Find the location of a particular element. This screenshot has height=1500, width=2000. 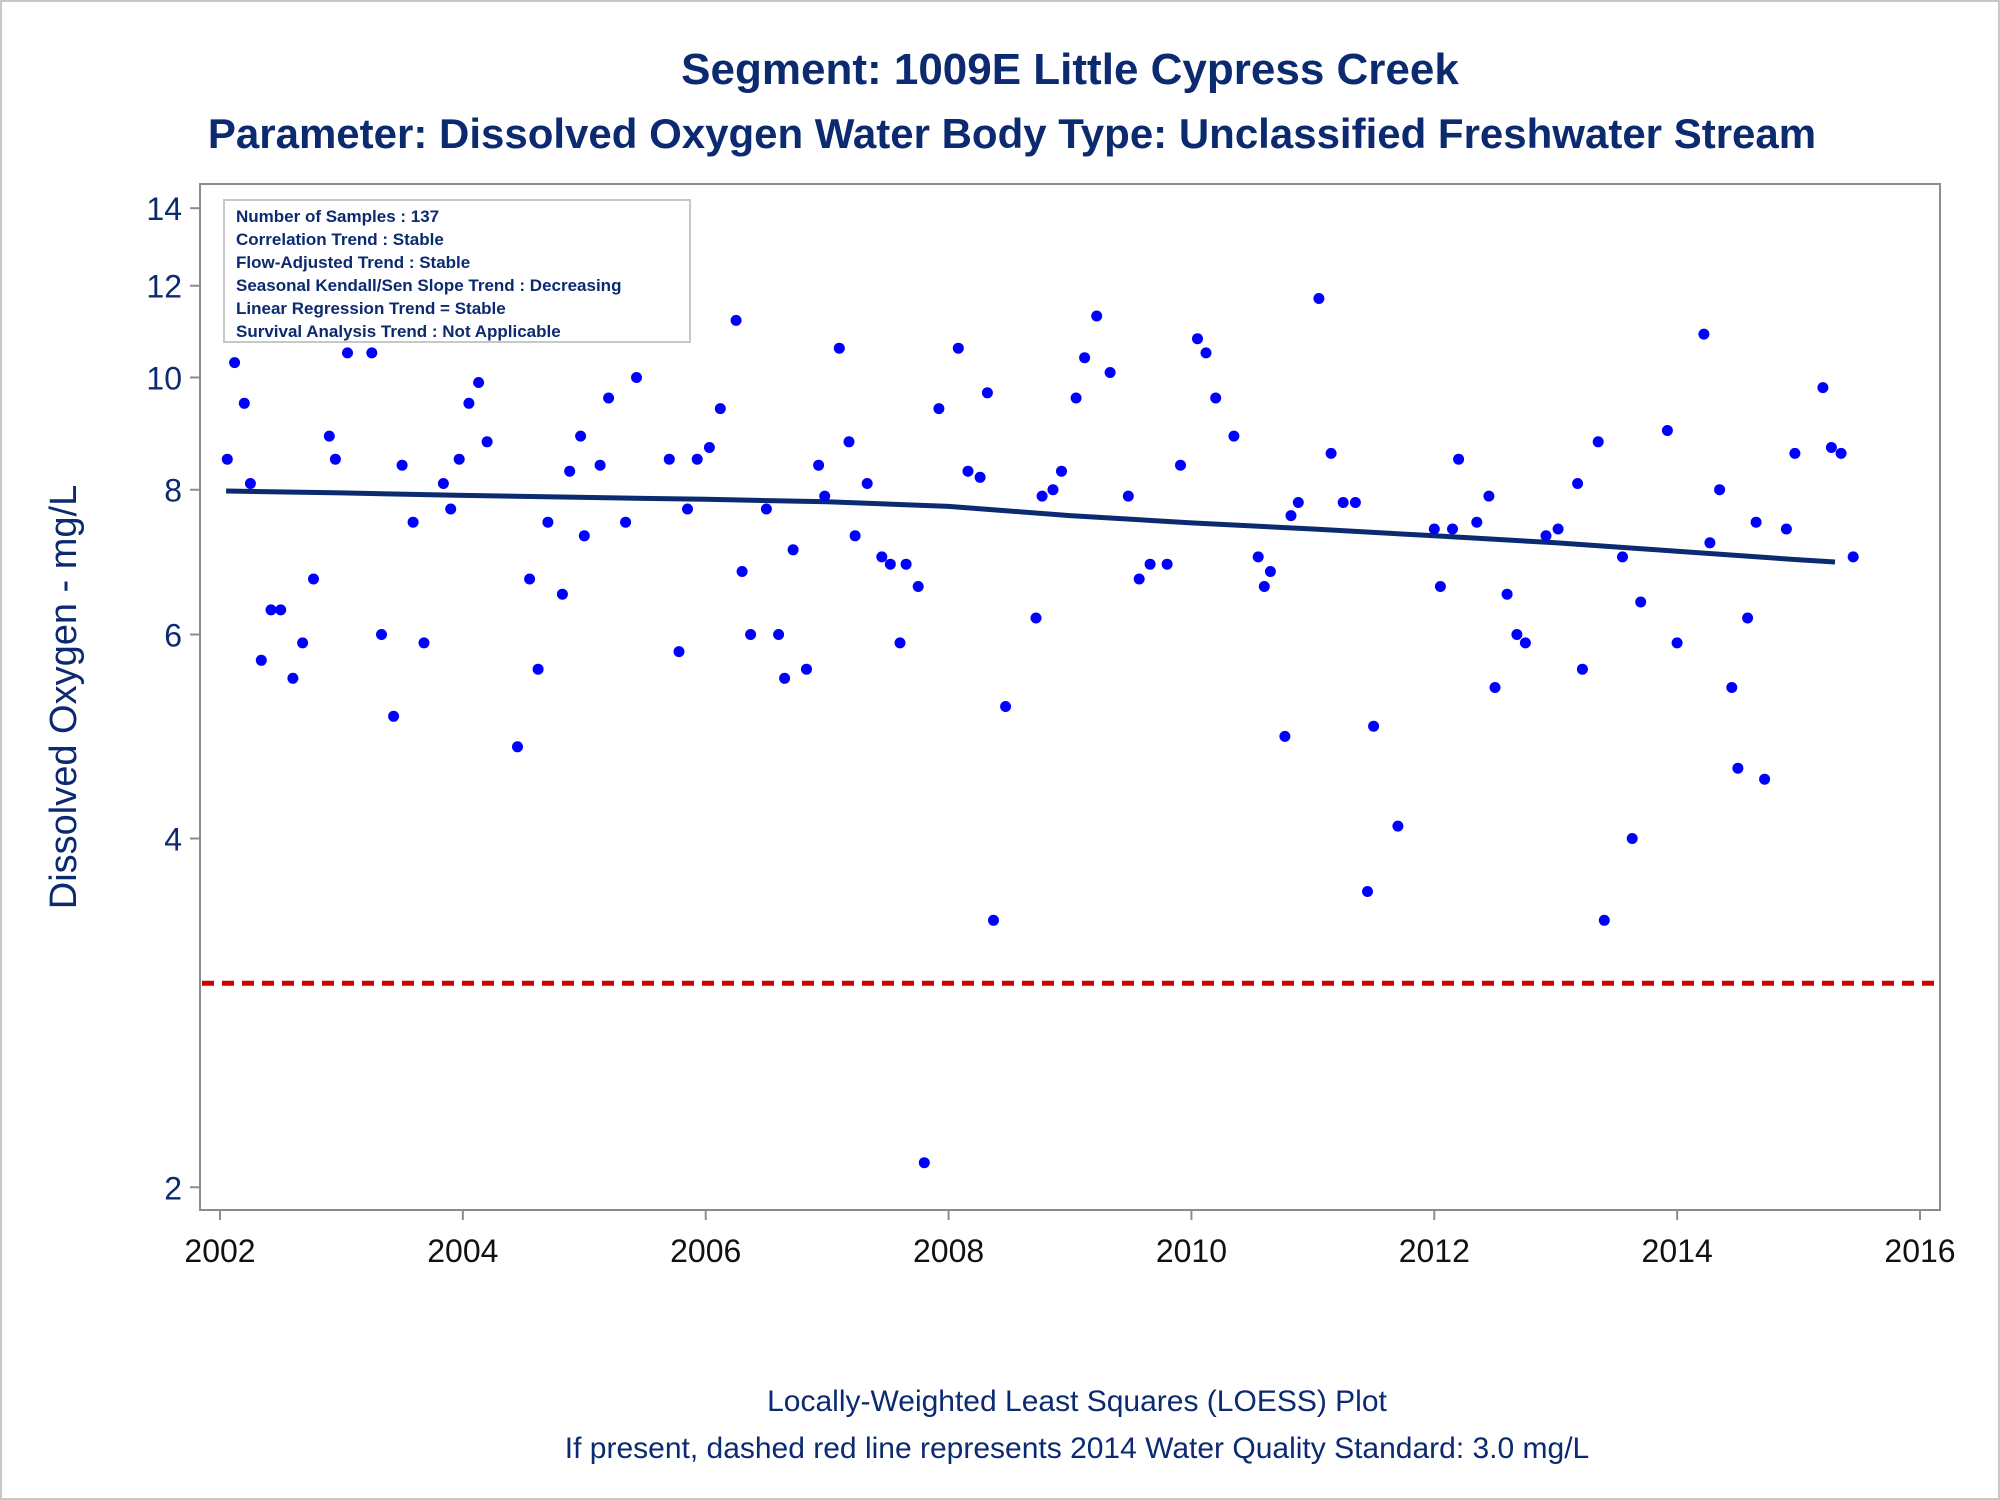

x-tick-label: 2002 is located at coordinates (219, 1251).